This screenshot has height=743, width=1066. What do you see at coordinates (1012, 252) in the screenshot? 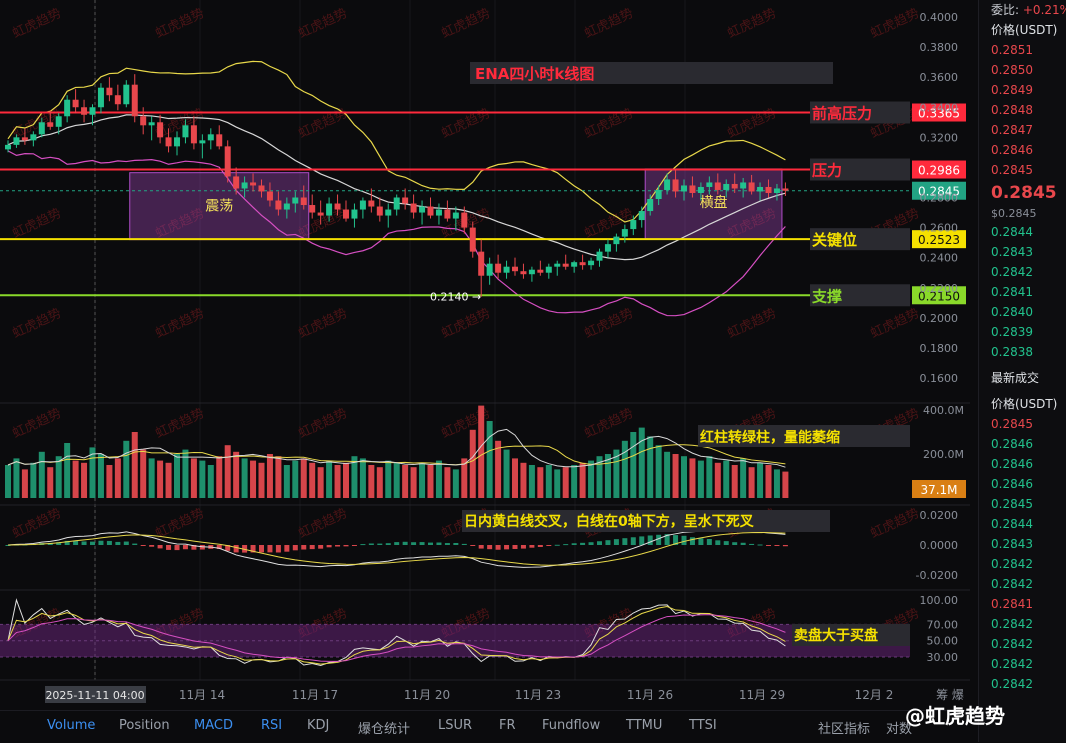
I see `bid-price-row: 0.2843` at bounding box center [1012, 252].